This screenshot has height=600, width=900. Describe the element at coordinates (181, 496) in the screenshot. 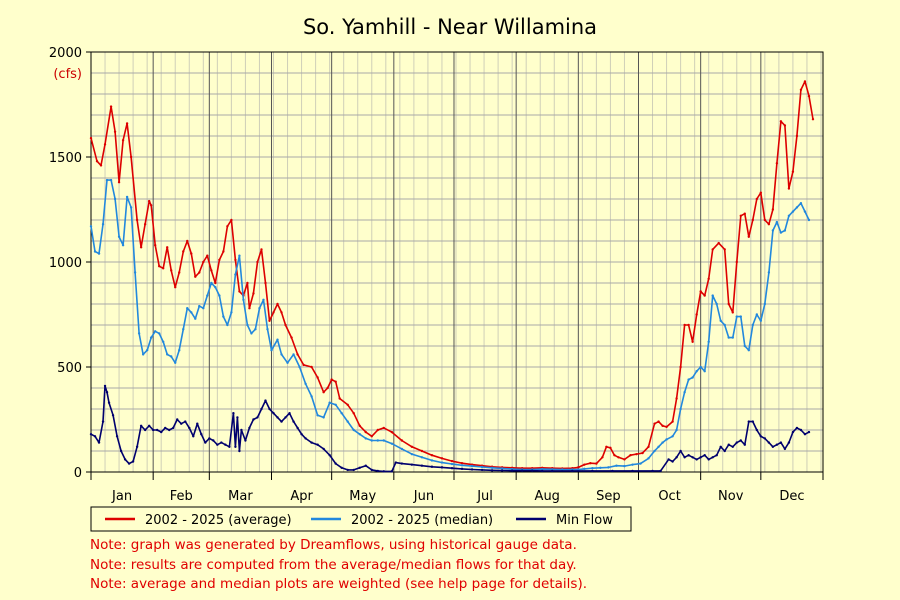

I see `x-month-label: Feb` at that location.